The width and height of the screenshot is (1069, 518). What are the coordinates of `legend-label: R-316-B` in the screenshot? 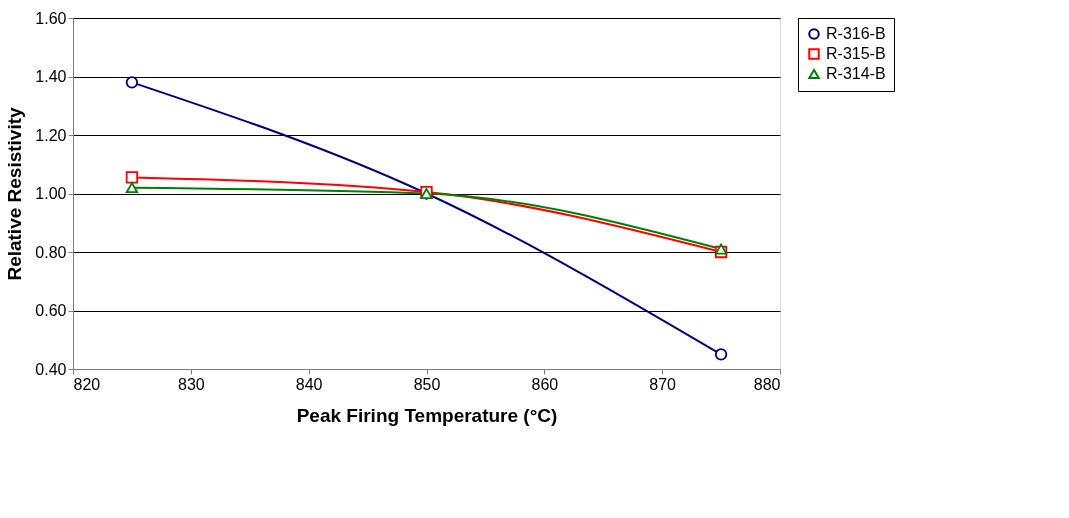 It's located at (856, 33).